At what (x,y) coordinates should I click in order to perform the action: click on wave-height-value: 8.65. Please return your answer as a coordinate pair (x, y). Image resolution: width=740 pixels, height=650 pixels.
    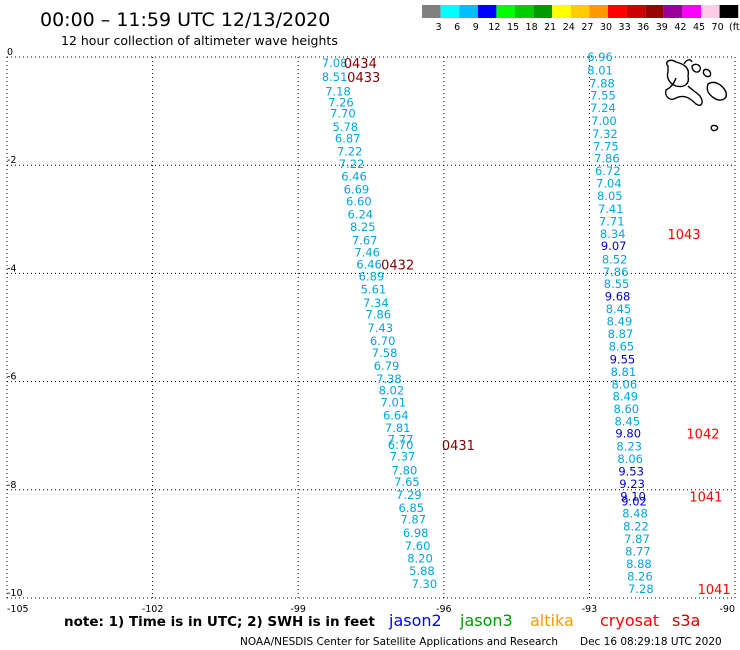
    Looking at the image, I should click on (622, 346).